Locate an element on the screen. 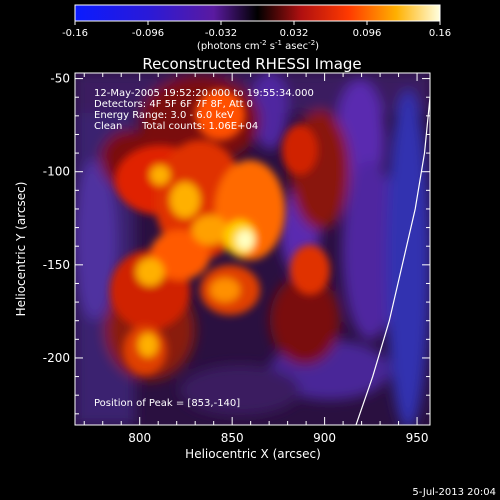  solar-limb-line is located at coordinates (392, 261).